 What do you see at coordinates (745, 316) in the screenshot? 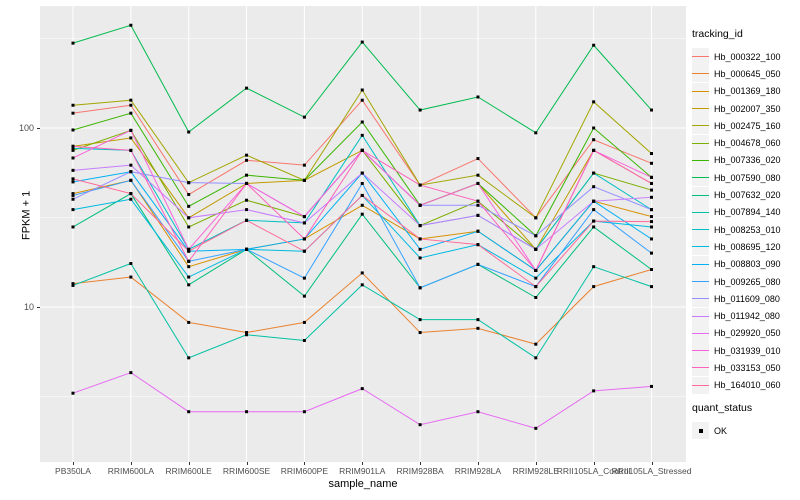
I see `legend-item-Hb_011942_080: Hb_011942_080` at bounding box center [745, 316].